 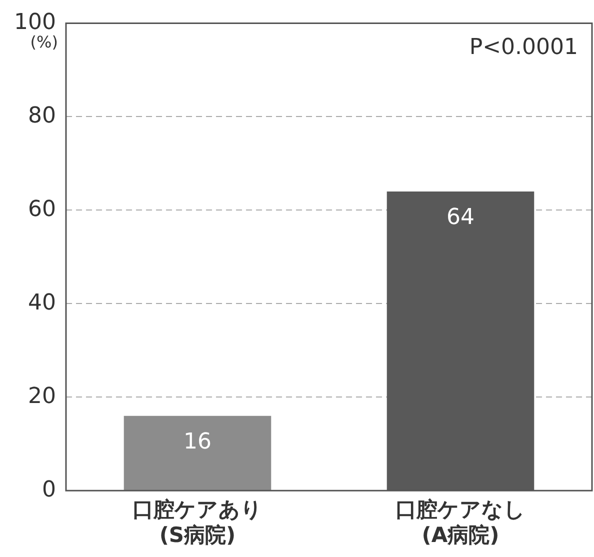 I want to click on y-tick-label: 40, so click(x=42, y=303).